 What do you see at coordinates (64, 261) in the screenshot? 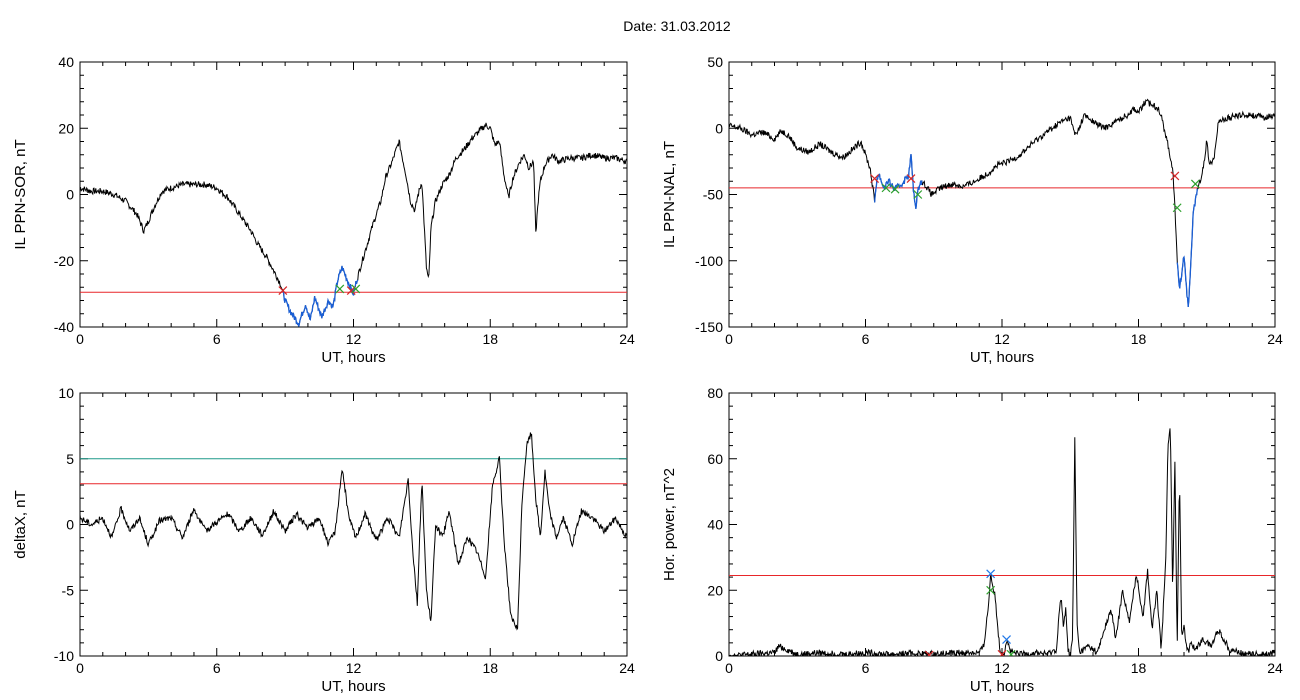
I see `y-tick-label: -20` at bounding box center [64, 261].